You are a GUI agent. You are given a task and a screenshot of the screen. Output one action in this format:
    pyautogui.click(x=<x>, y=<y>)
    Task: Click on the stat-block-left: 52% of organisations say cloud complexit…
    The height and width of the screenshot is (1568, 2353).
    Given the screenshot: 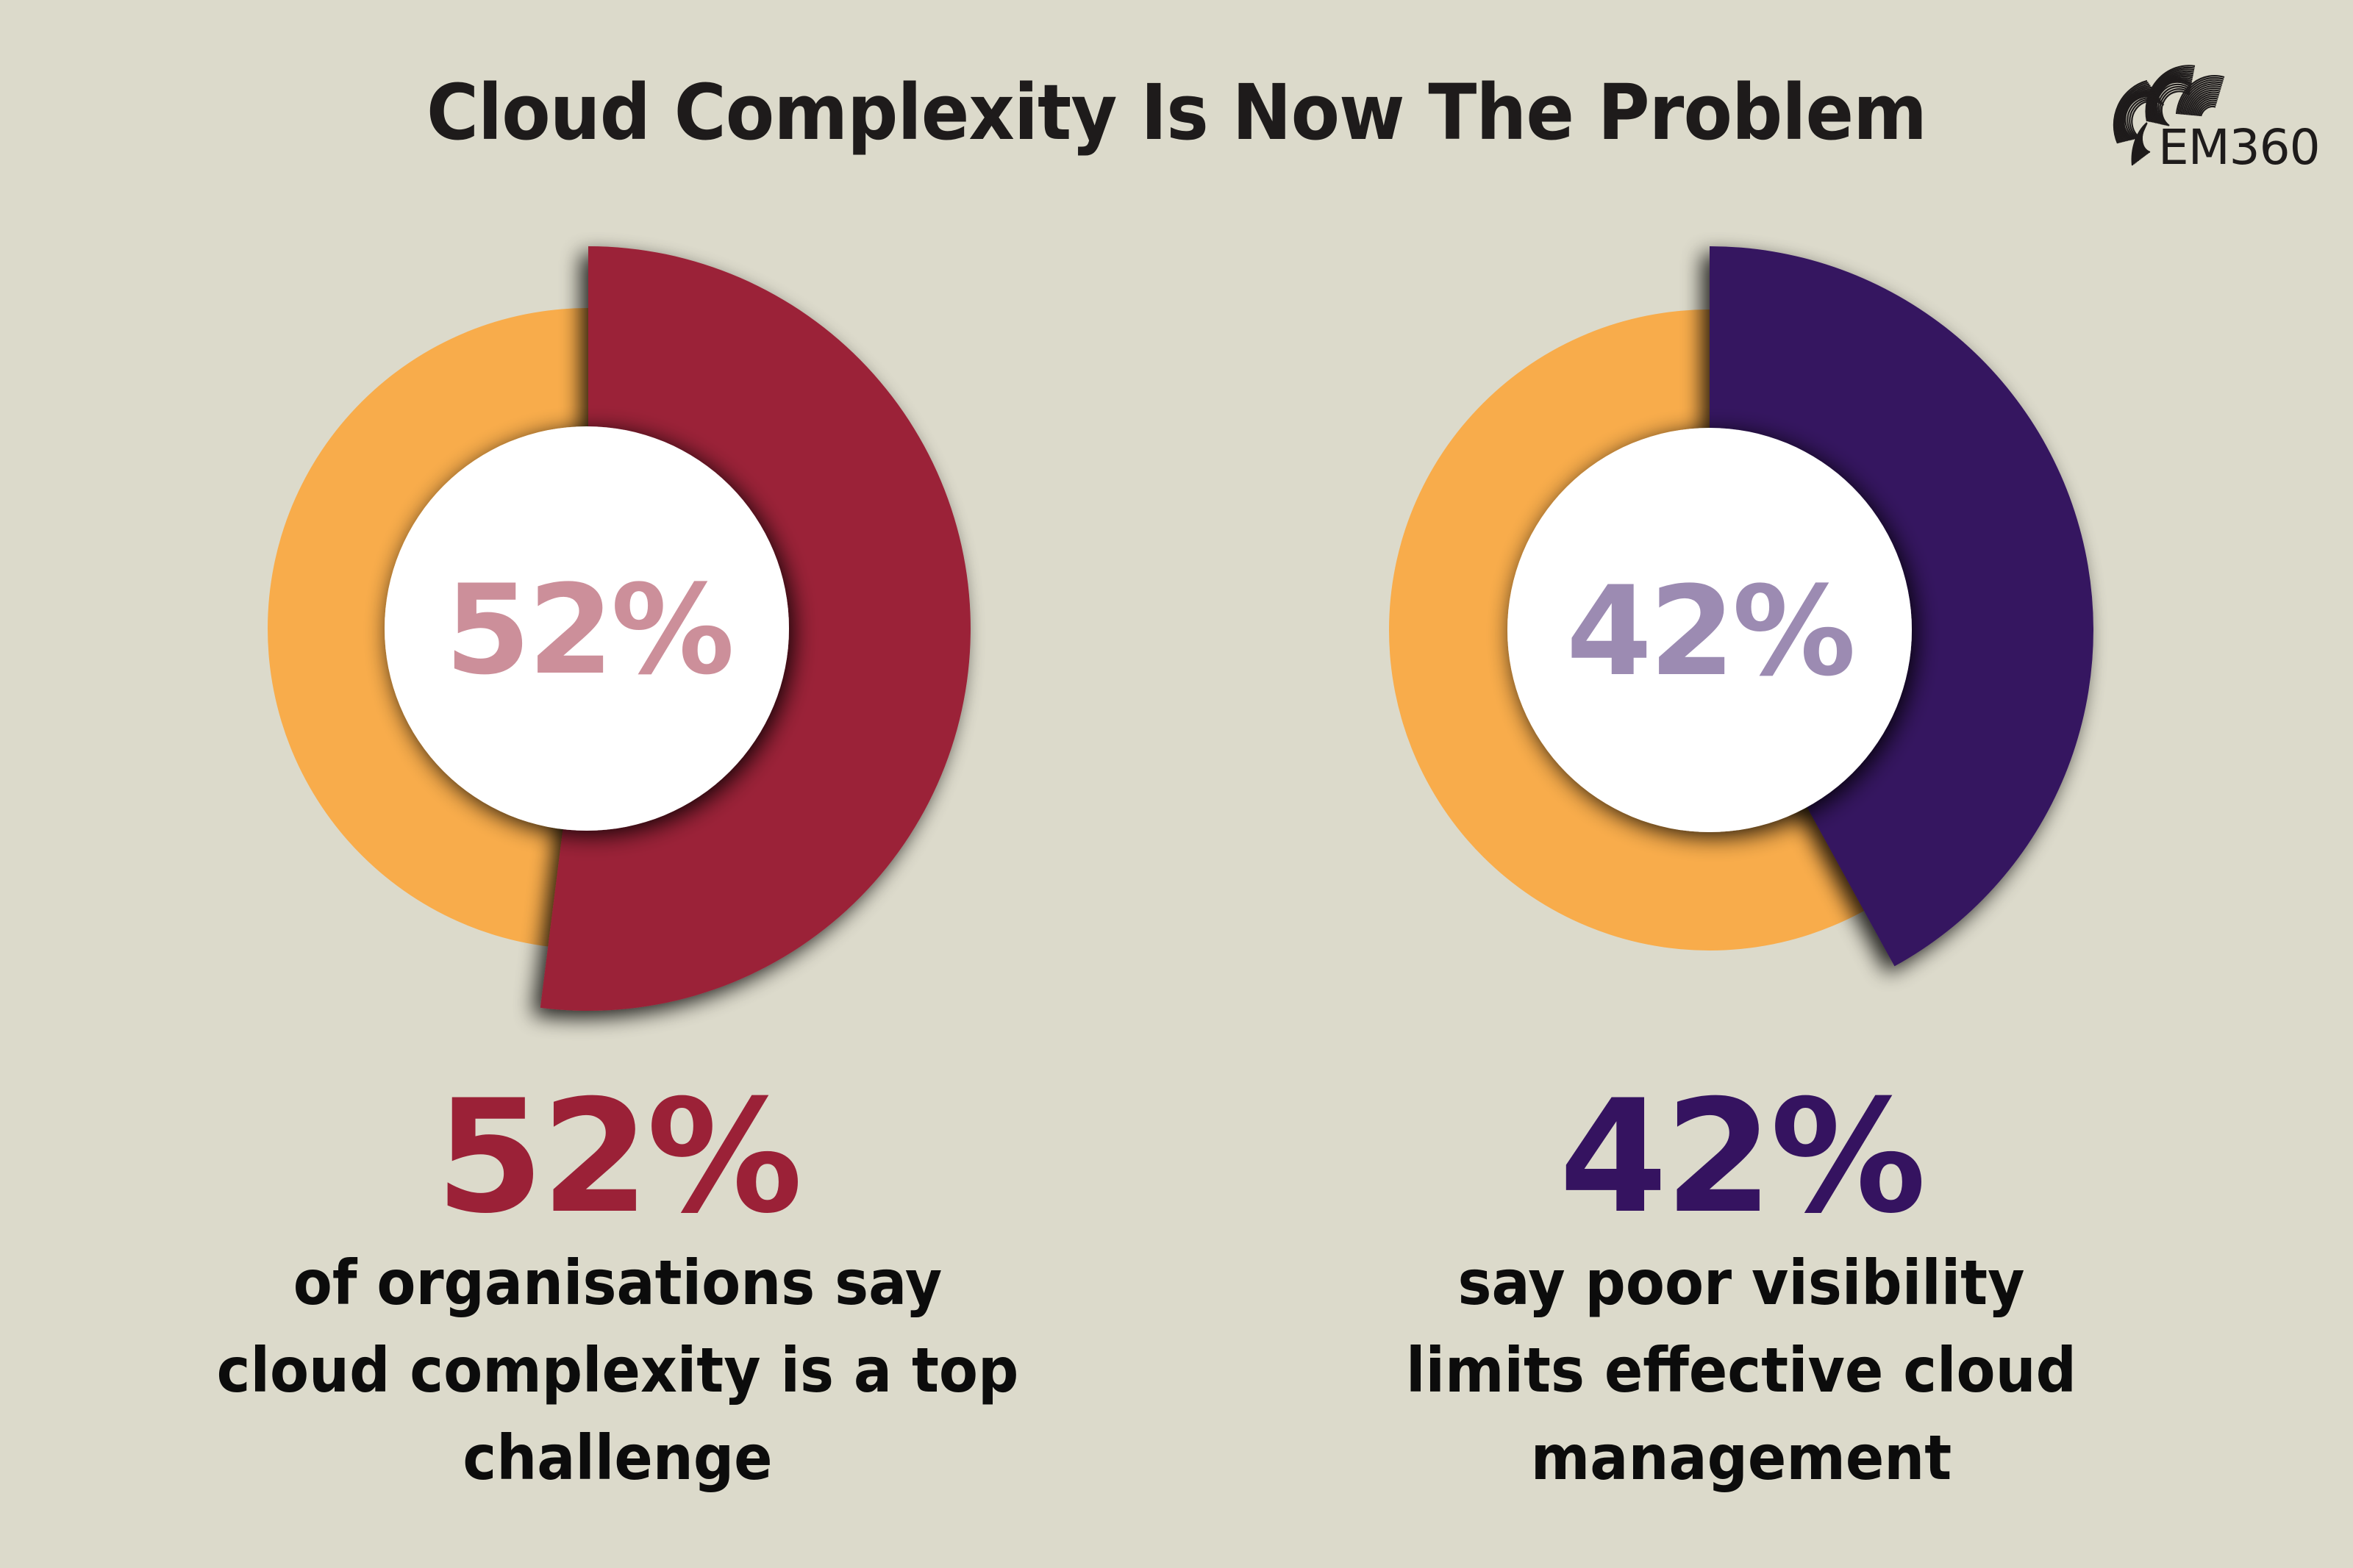 What is the action you would take?
    pyautogui.click(x=617, y=1290)
    